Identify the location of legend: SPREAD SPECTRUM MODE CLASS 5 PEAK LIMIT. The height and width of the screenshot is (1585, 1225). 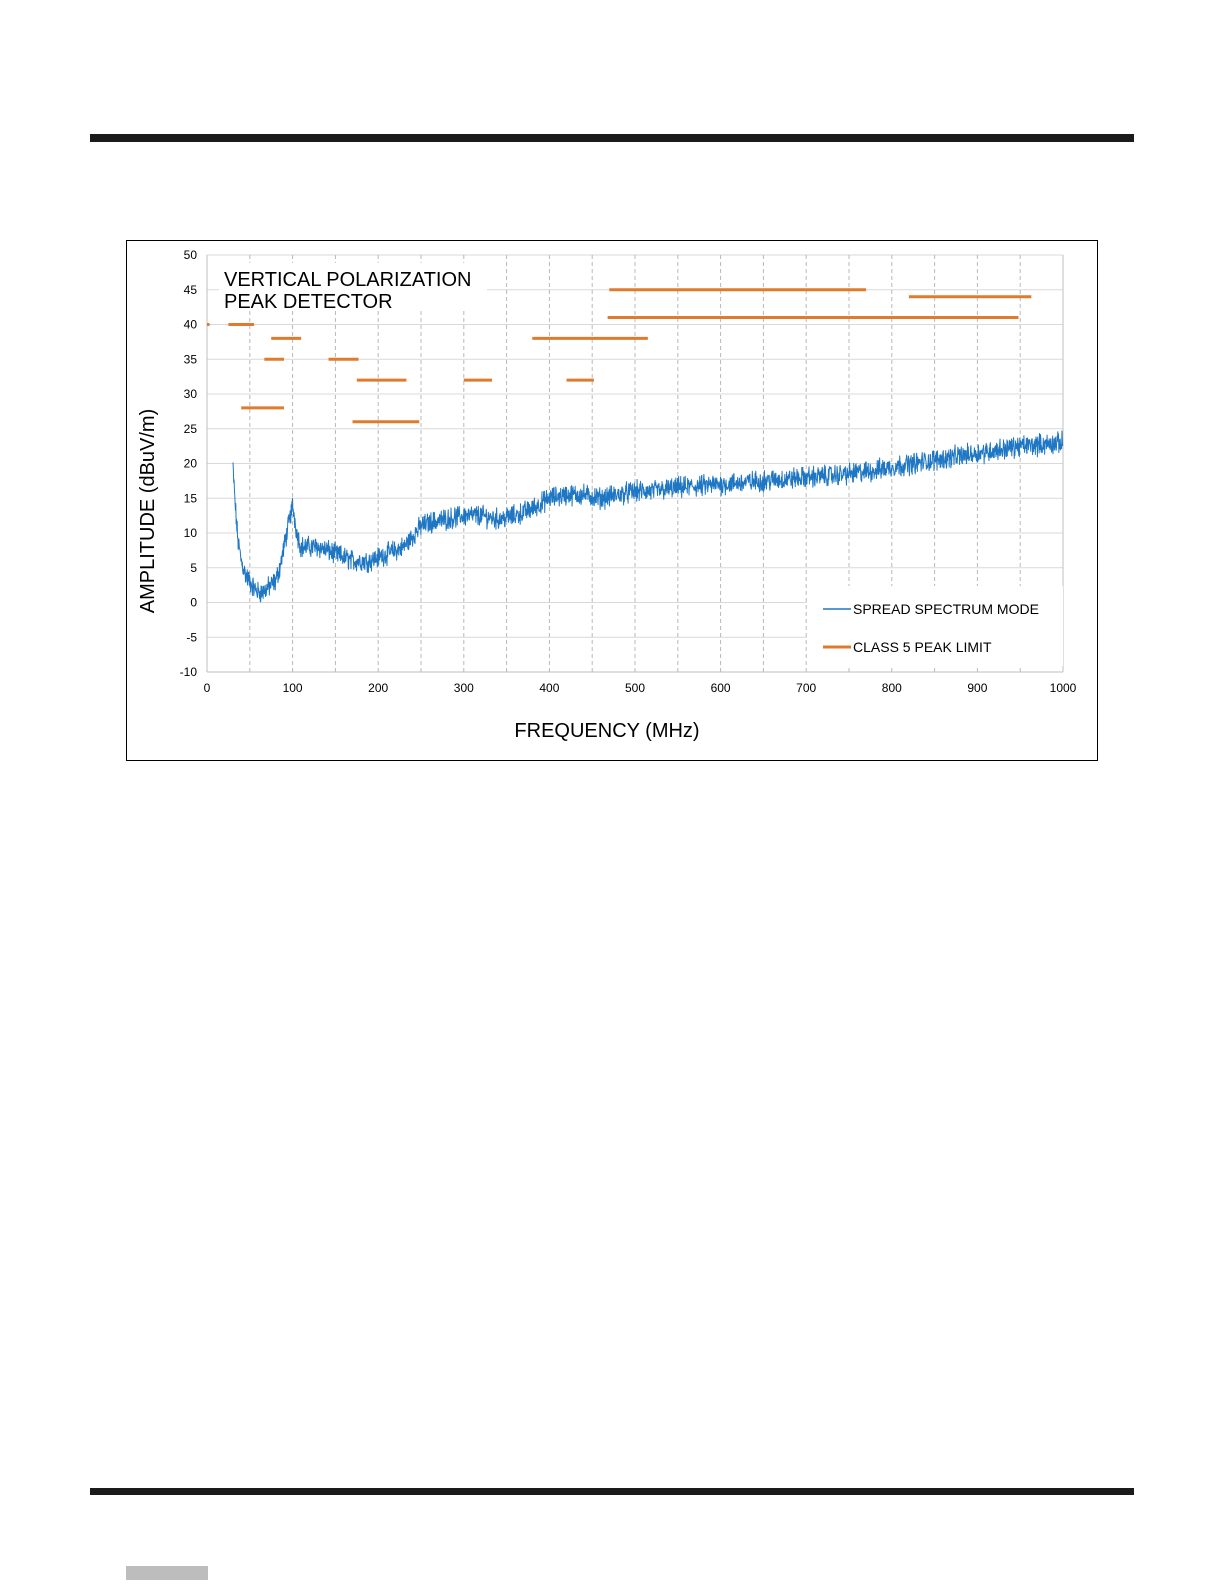
(935, 626).